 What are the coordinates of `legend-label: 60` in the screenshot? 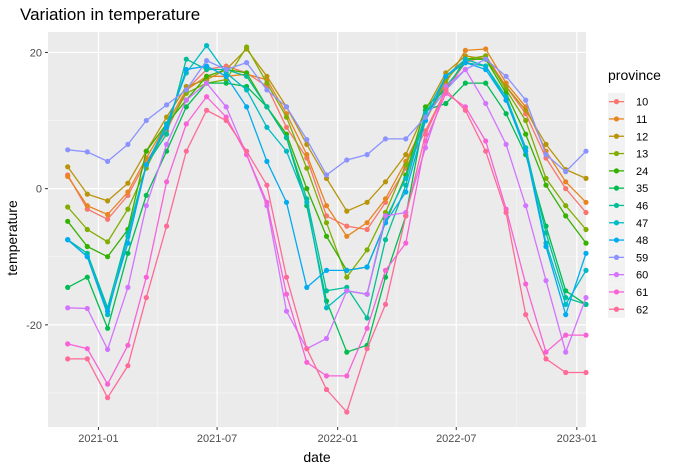 It's located at (642, 276).